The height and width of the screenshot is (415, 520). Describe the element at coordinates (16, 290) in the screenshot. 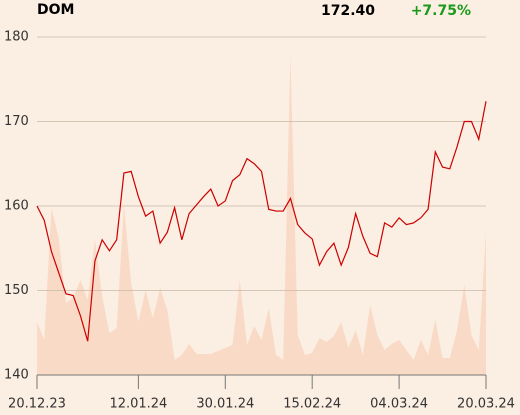

I see `y-tick-label: 150` at that location.